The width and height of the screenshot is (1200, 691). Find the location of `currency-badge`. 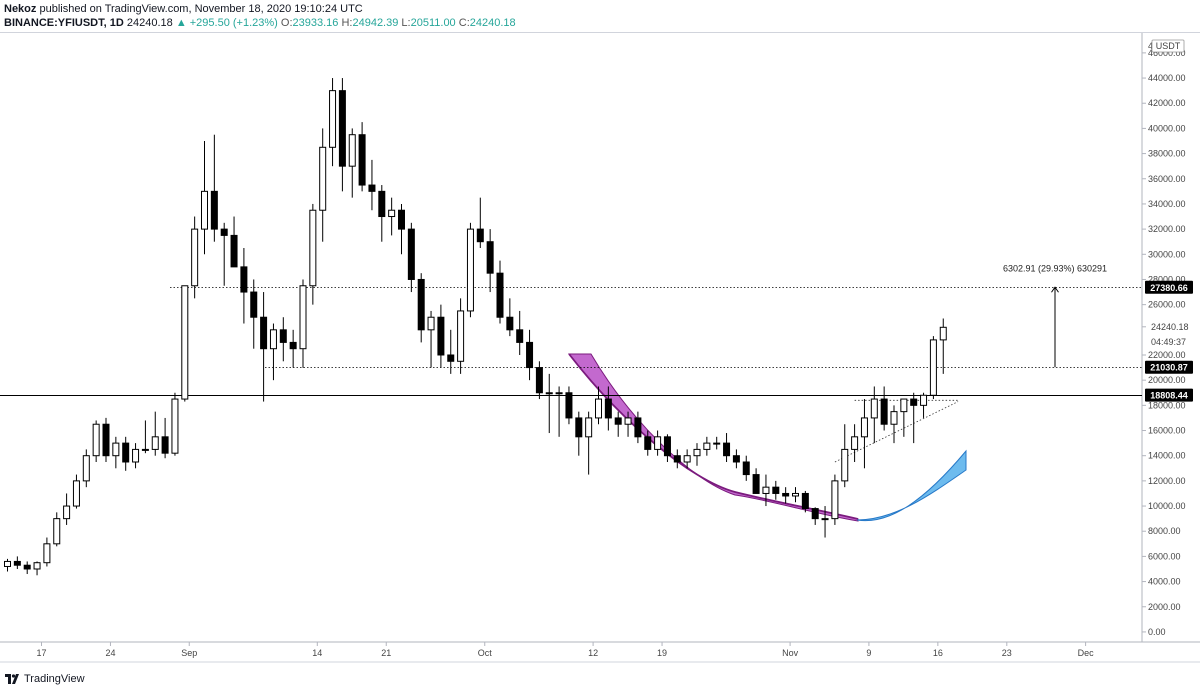

currency-badge is located at coordinates (1168, 46).